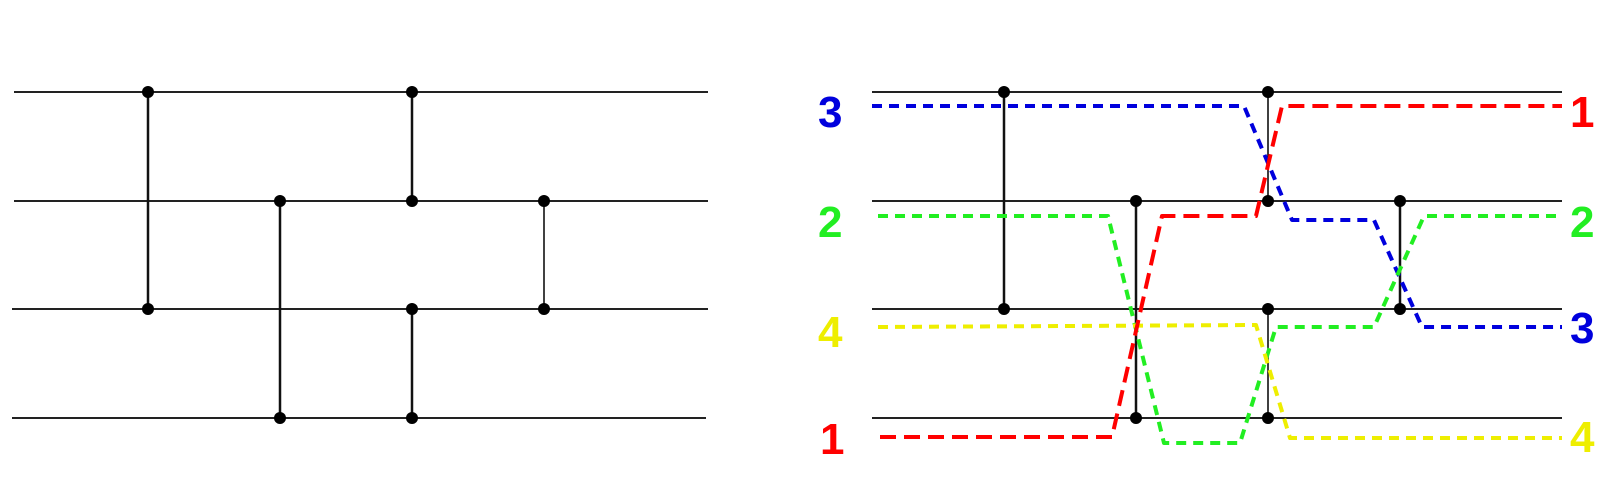  I want to click on output-label-3: 3, so click(1582, 328).